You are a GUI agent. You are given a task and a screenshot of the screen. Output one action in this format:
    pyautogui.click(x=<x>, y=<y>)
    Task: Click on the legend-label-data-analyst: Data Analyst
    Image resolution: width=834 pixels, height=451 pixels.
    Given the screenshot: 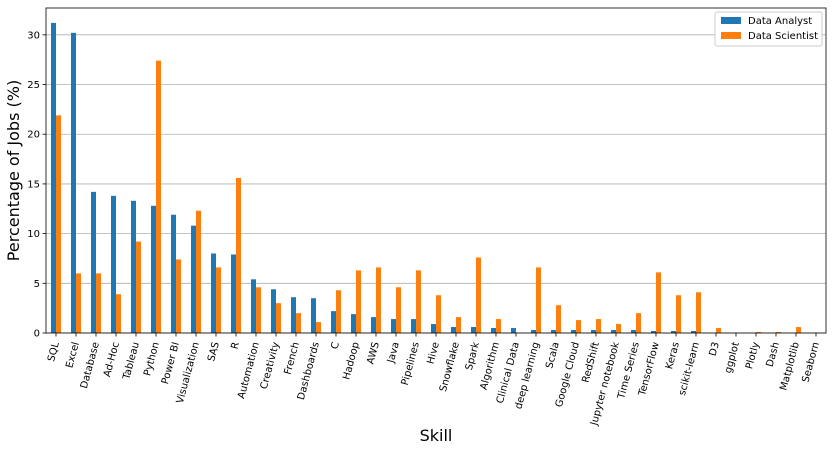 What is the action you would take?
    pyautogui.click(x=780, y=21)
    